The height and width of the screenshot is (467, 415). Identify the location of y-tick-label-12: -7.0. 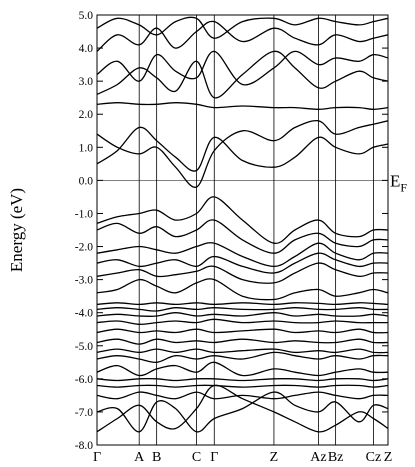
(84, 413).